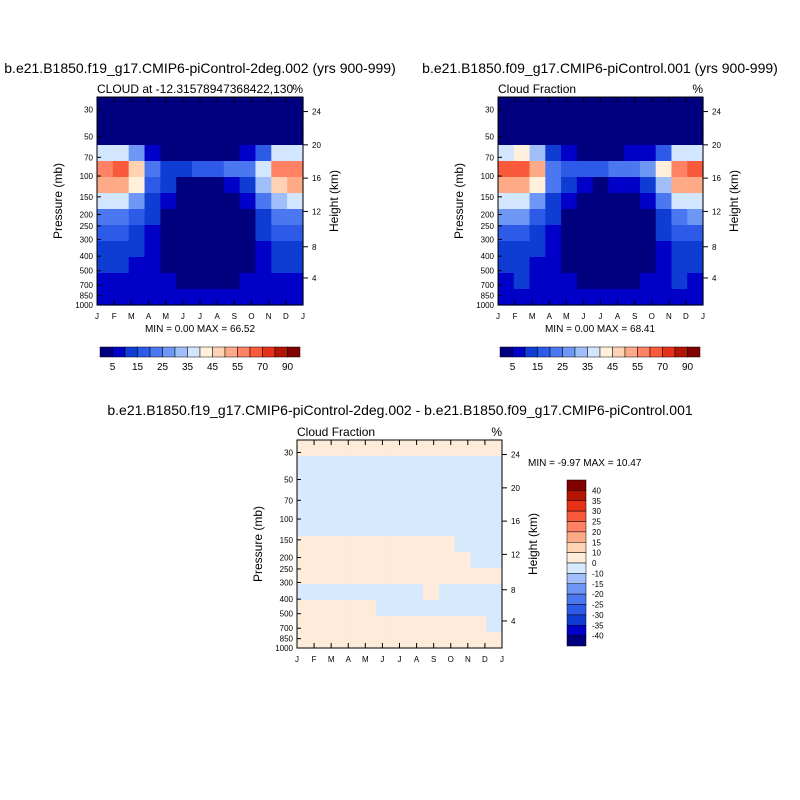  Describe the element at coordinates (585, 463) in the screenshot. I see `panel-3-stats: MIN = -9.97 MAX = 10.47` at that location.